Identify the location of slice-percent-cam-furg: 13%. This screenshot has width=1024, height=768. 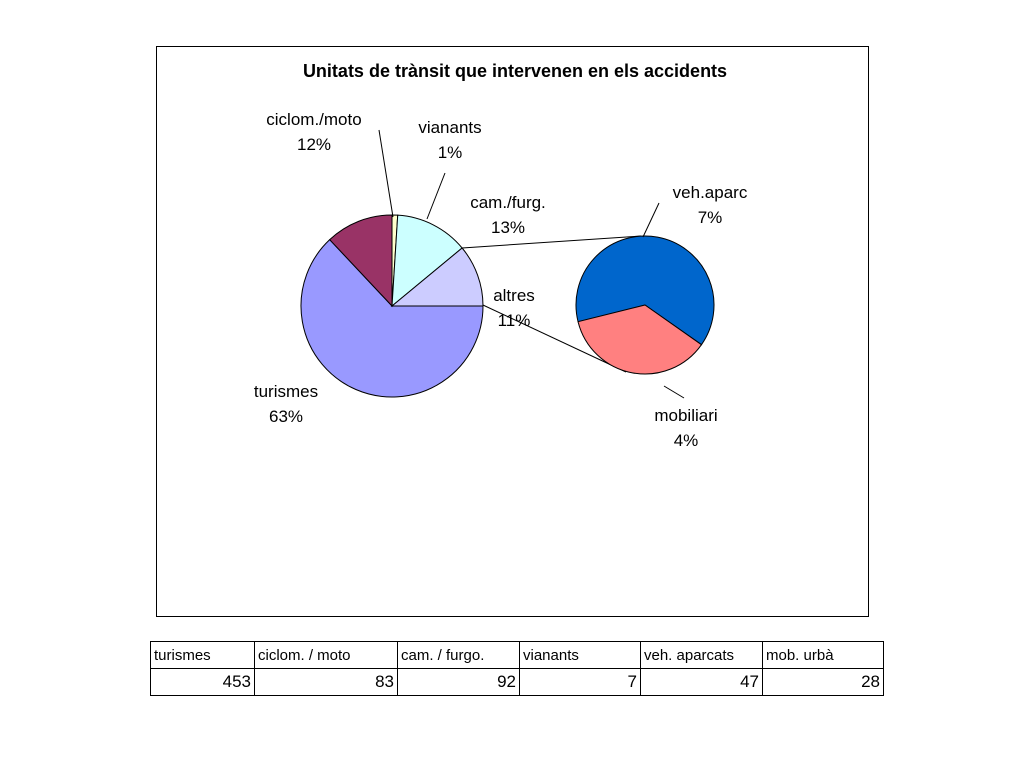
(508, 227).